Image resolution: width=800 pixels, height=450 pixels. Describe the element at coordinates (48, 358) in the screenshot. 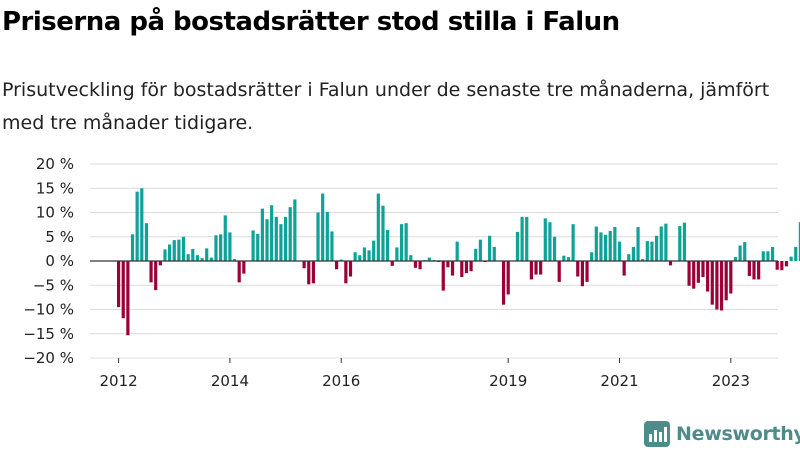

I see `y-tick-label: −20 %` at that location.